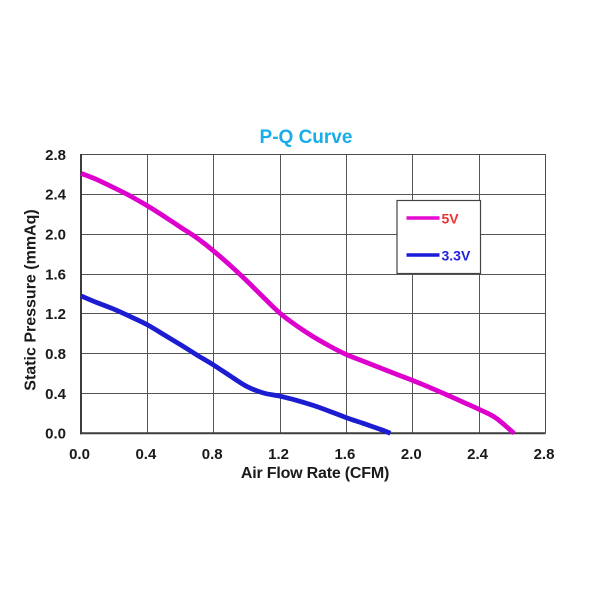  I want to click on svg-text: 5V, so click(451, 219).